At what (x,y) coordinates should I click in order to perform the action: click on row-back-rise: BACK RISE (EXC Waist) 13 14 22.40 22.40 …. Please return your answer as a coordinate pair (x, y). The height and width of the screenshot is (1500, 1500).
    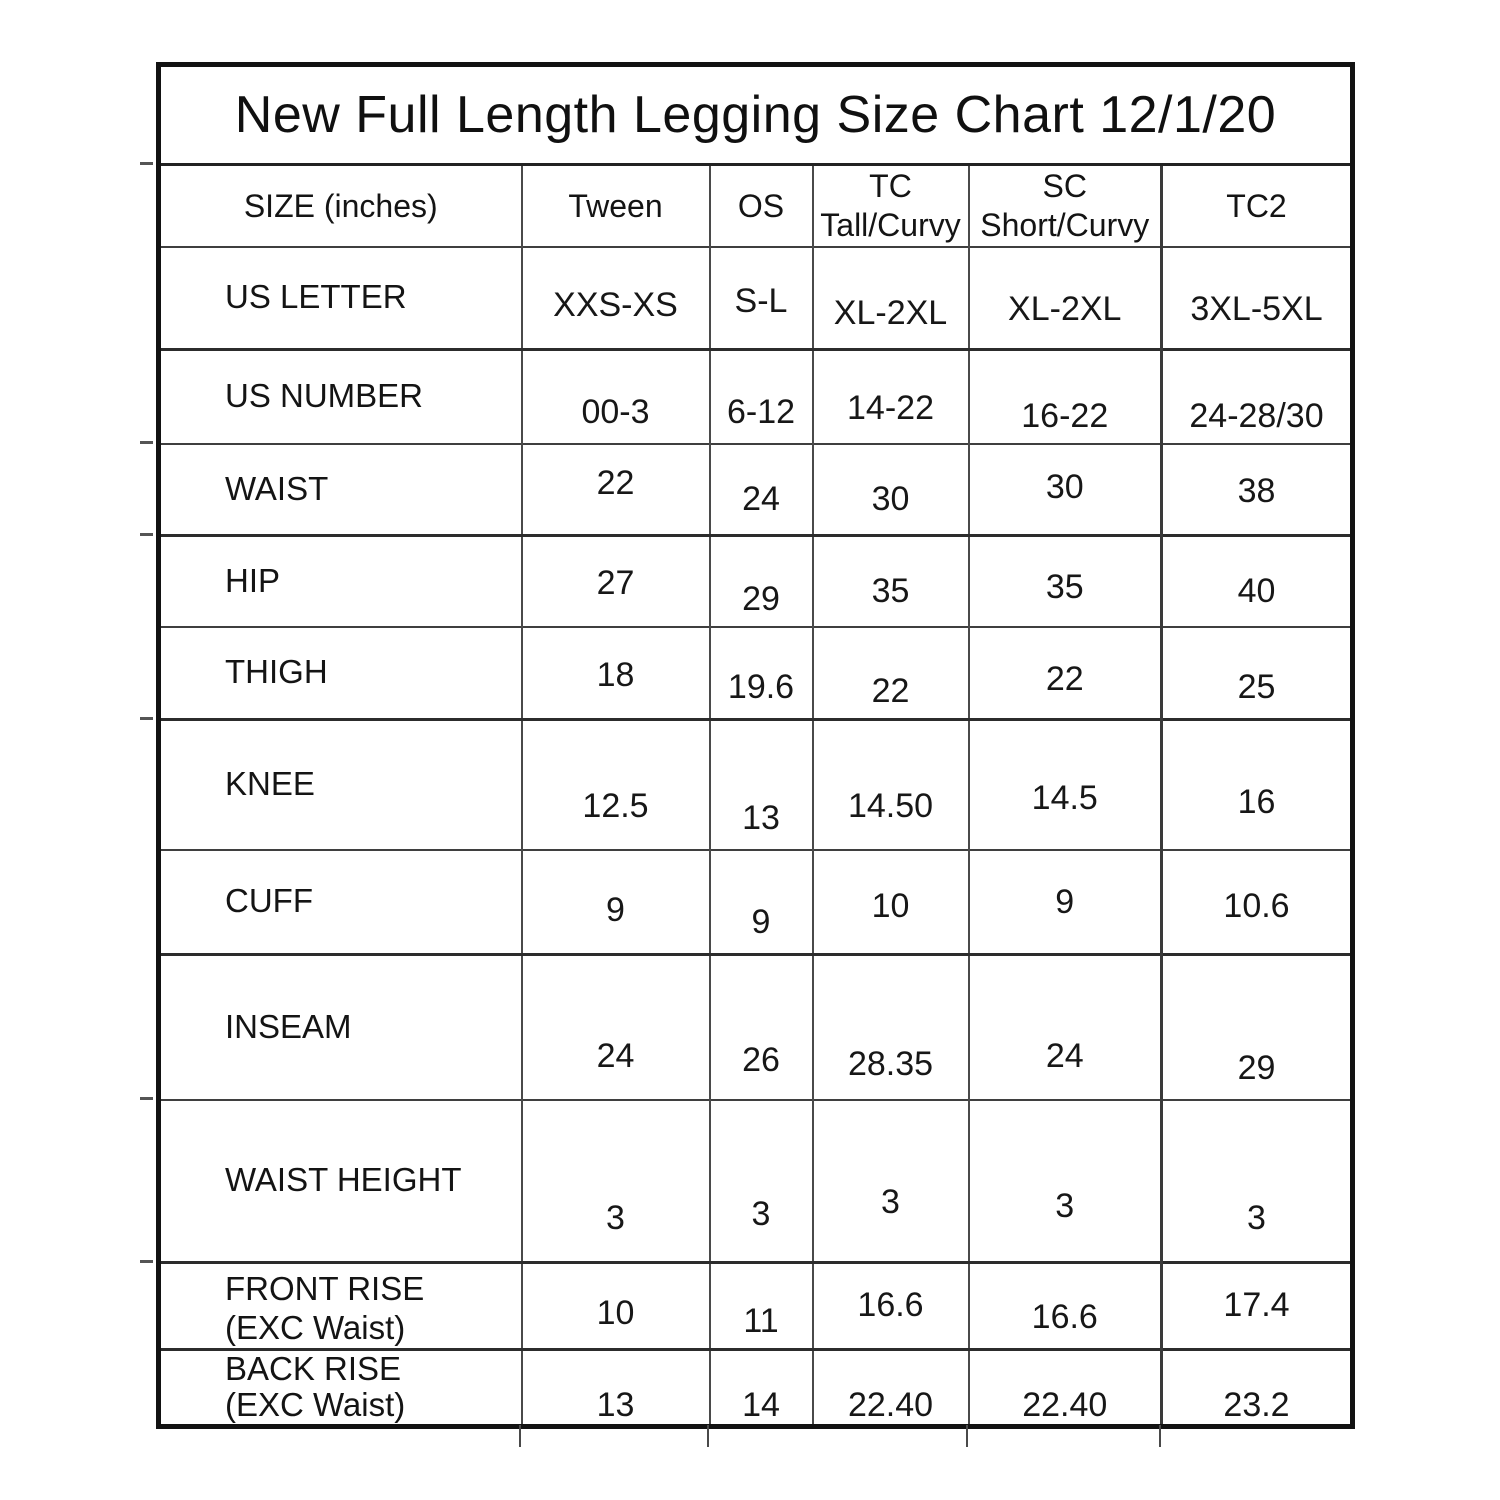
    Looking at the image, I should click on (755, 1387).